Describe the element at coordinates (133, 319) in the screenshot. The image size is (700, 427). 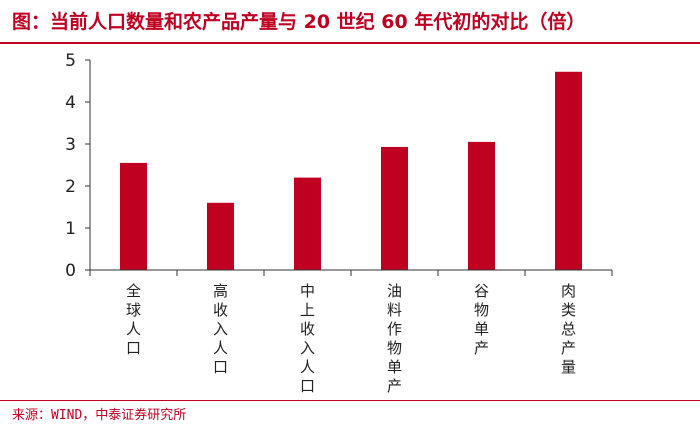
I see `x-category-label: 全球人口` at that location.